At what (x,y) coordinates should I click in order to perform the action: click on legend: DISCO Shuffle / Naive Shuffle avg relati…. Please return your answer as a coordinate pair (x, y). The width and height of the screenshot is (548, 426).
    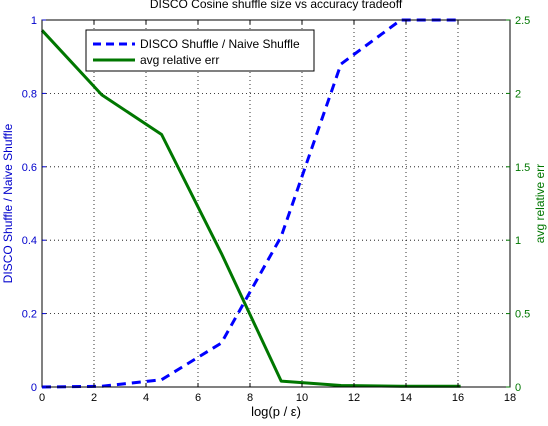
    Looking at the image, I should click on (200, 50).